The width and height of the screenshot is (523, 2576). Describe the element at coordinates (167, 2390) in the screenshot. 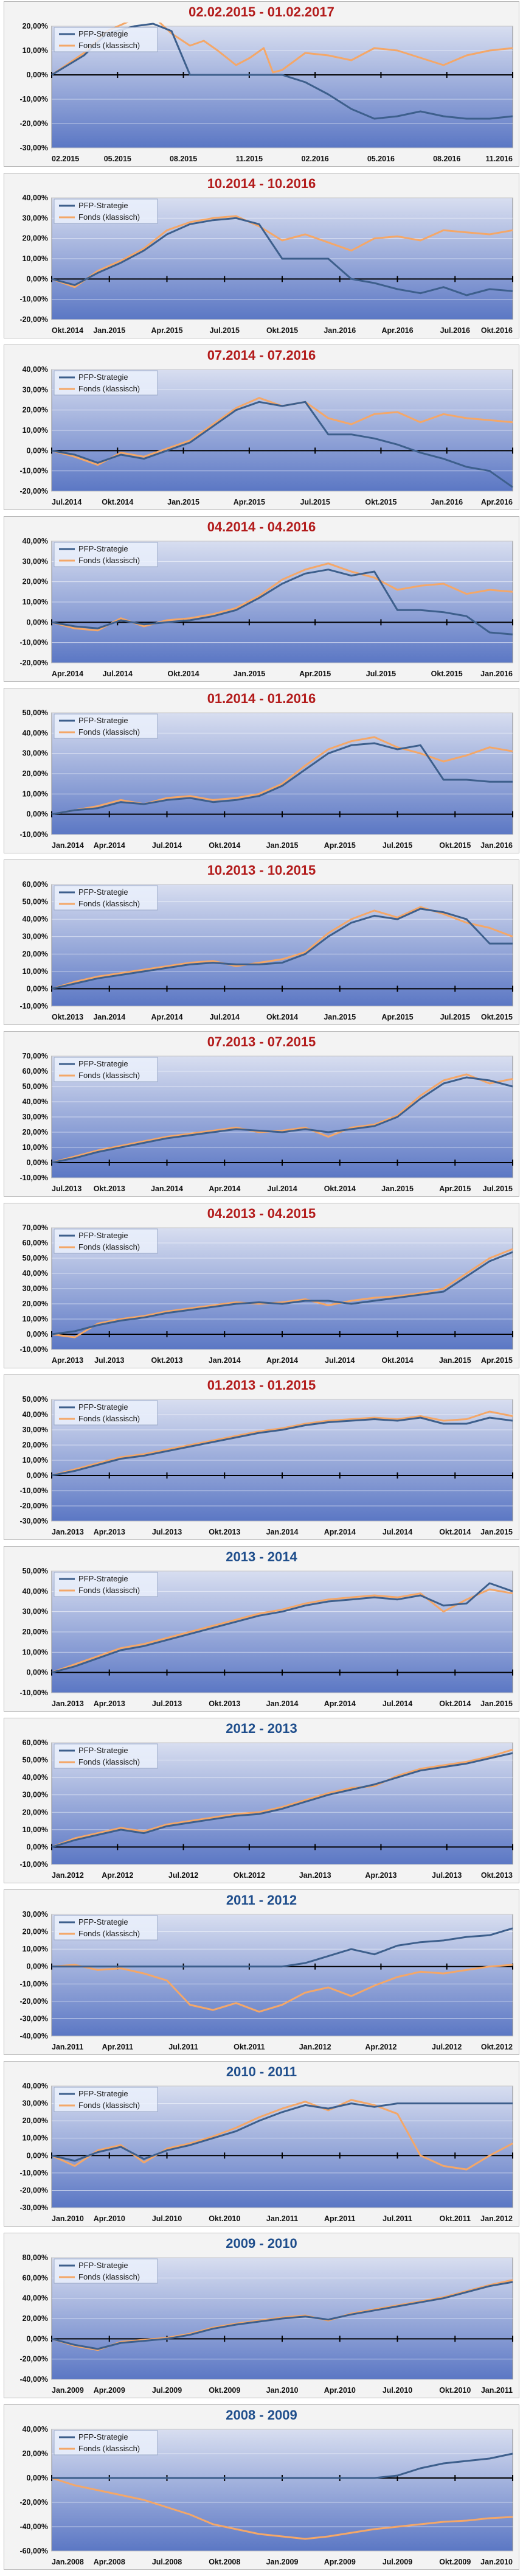

I see `x-tick-label: Jul.2009` at that location.